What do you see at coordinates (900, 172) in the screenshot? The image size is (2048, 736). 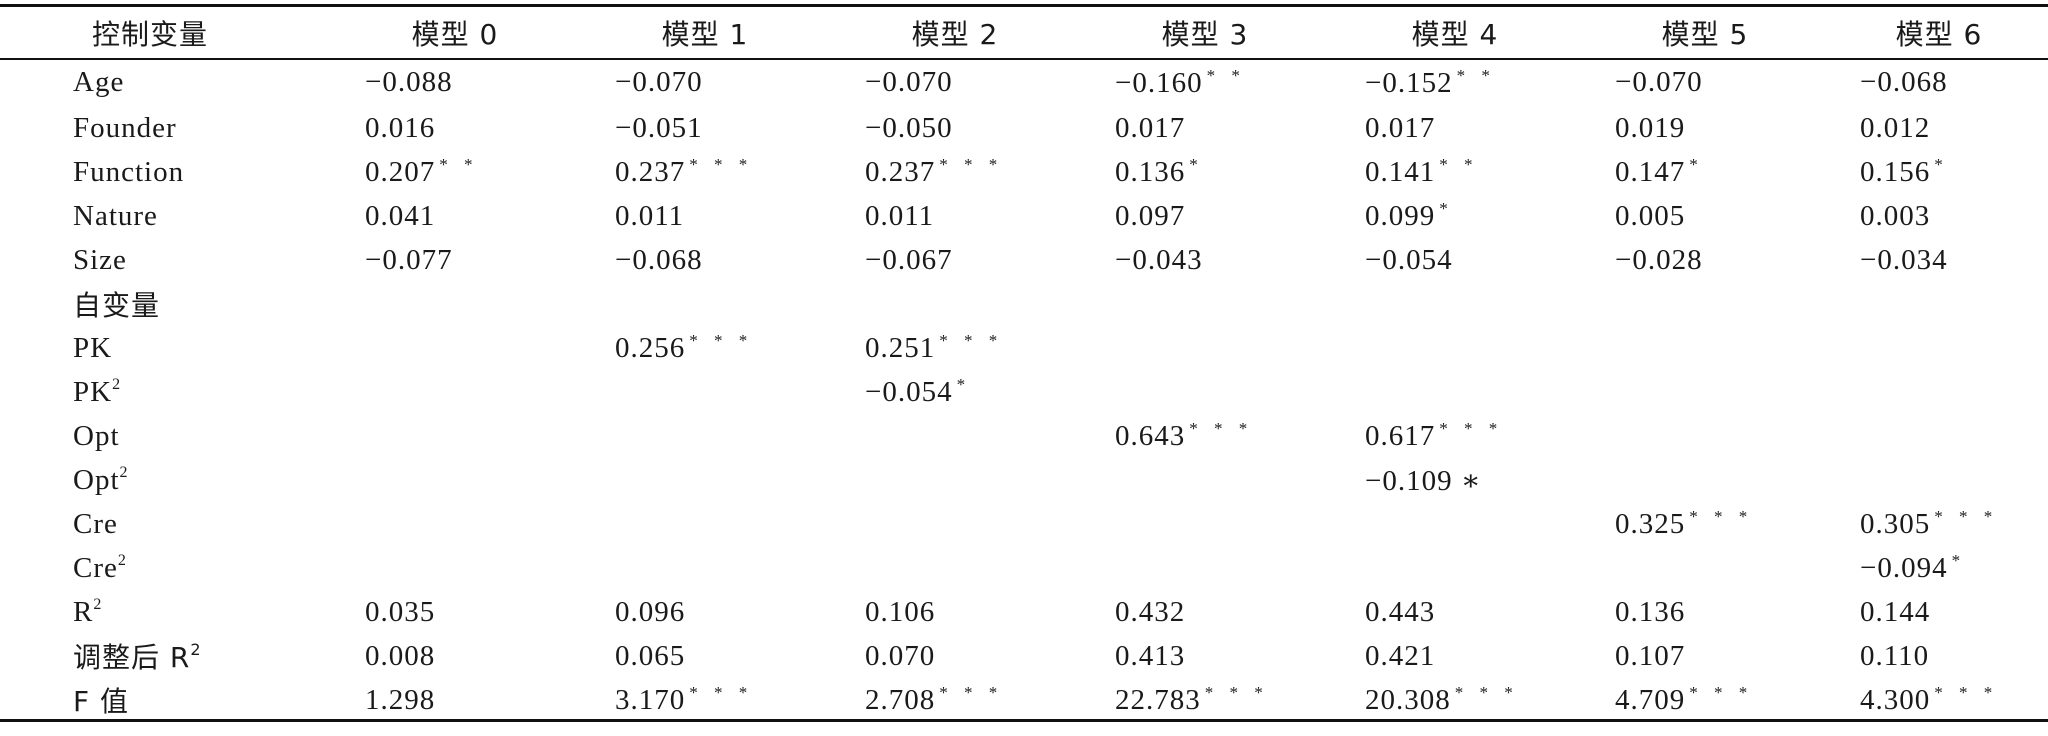 I see `cell-value: 0.237` at bounding box center [900, 172].